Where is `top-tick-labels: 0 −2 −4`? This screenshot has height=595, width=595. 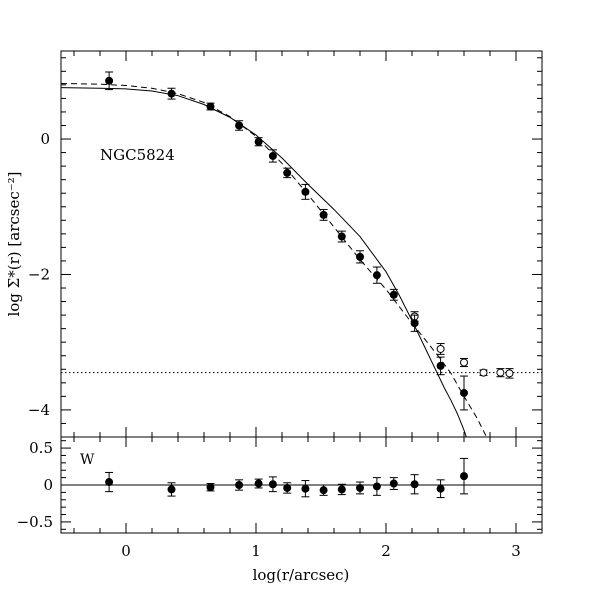
top-tick-labels: 0 −2 −4 is located at coordinates (39, 274).